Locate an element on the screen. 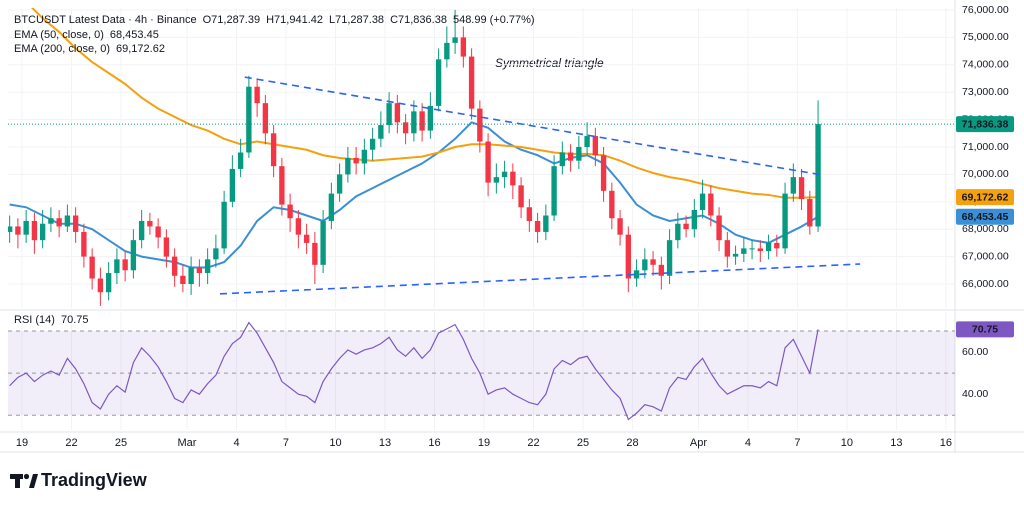 Image resolution: width=1024 pixels, height=505 pixels. y-tick-label: 60.00 is located at coordinates (975, 352).